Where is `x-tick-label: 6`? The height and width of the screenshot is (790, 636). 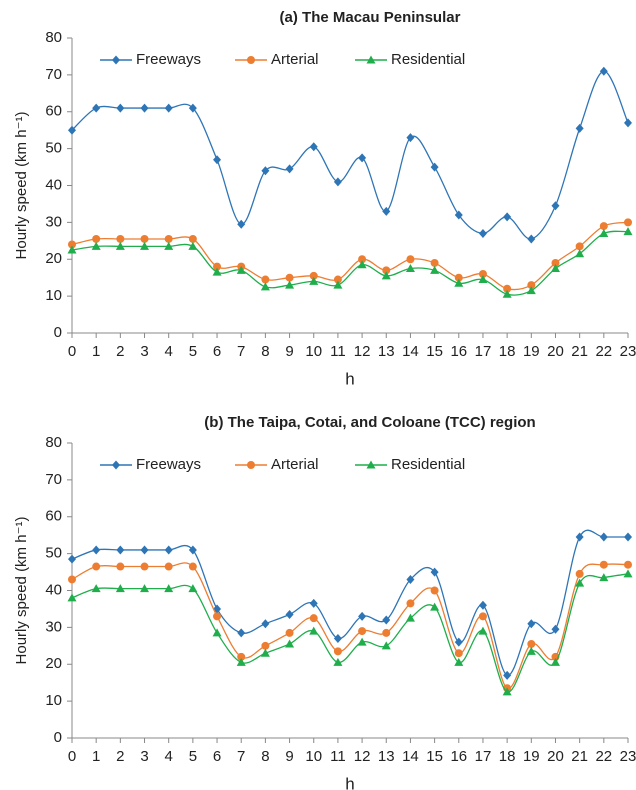
x-tick-label: 6 is located at coordinates (217, 756).